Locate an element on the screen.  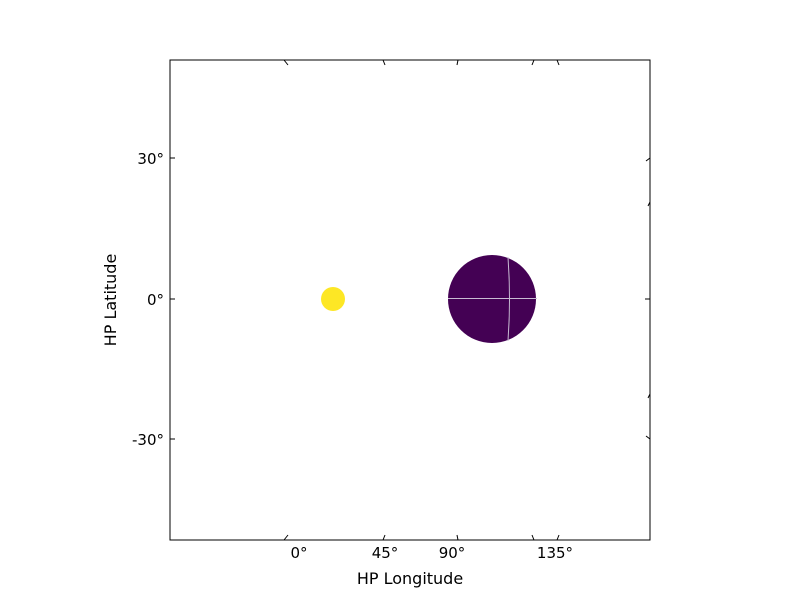
large-purple-disk is located at coordinates (492, 299).